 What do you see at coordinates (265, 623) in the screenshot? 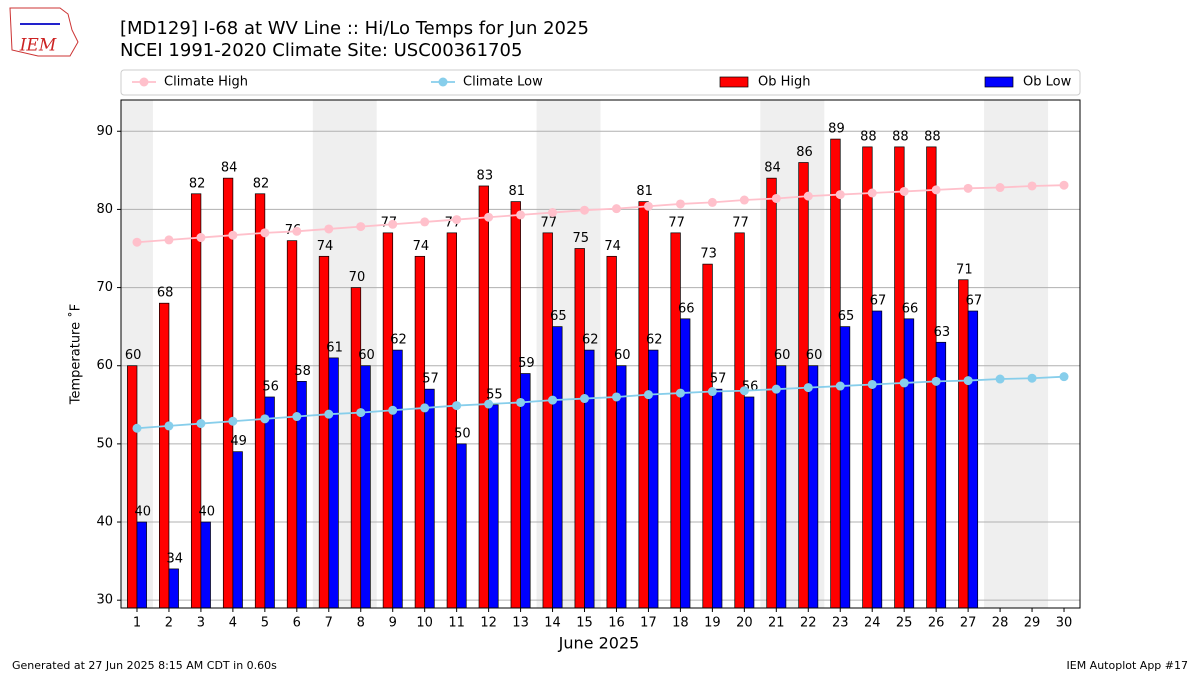
I see `x-tick-label: 5` at bounding box center [265, 623].